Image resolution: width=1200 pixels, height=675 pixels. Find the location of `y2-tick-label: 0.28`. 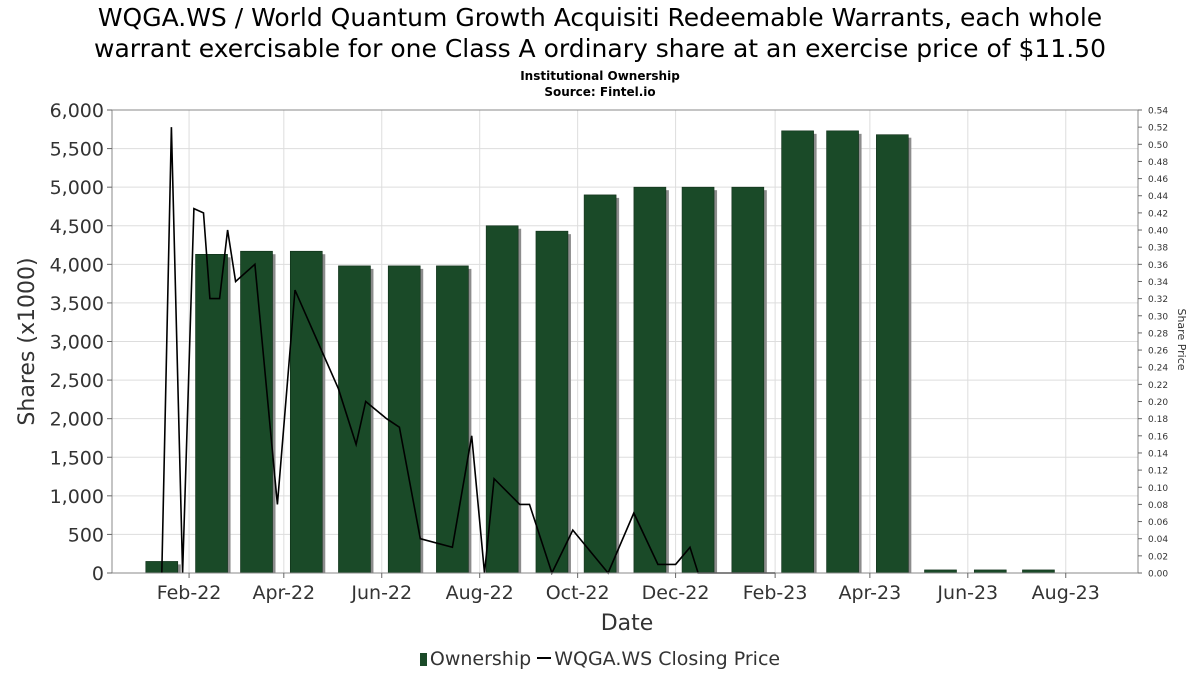

y2-tick-label: 0.28 is located at coordinates (1158, 334).